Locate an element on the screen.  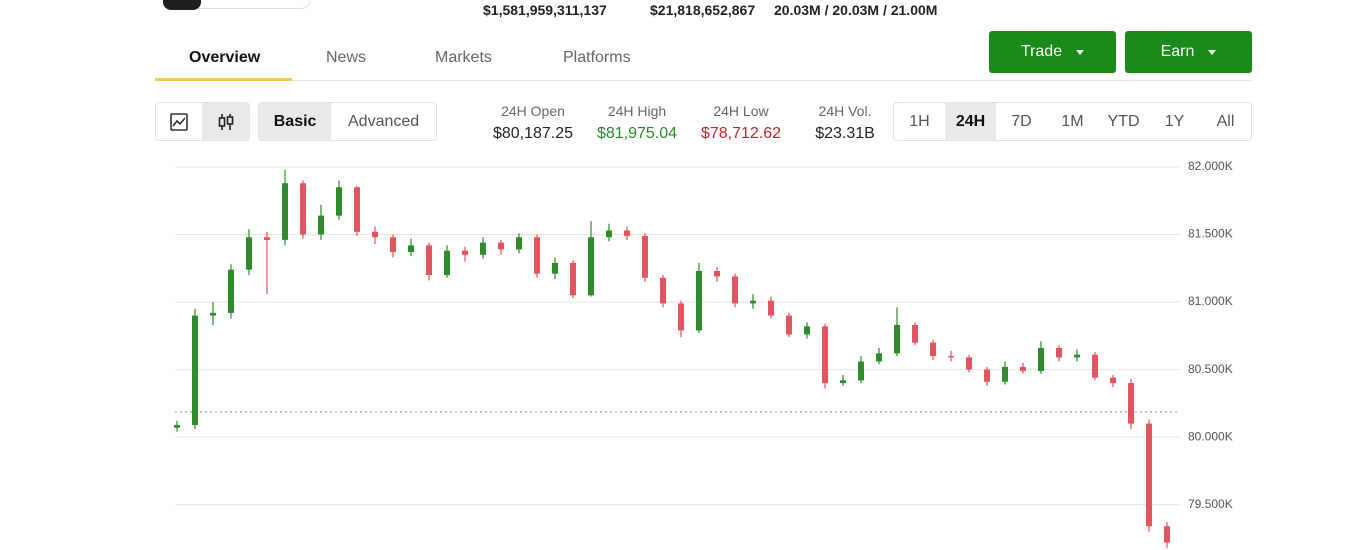
stat-label: 24H Vol. is located at coordinates (845, 111).